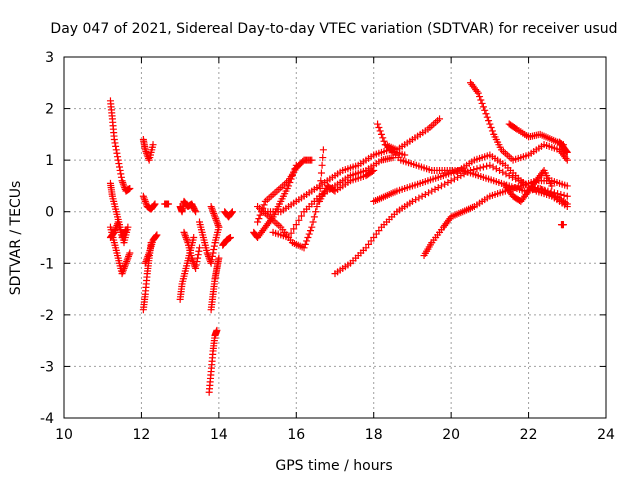  I want to click on y-axis-label: SDTVAR / TECUs, so click(16, 238).